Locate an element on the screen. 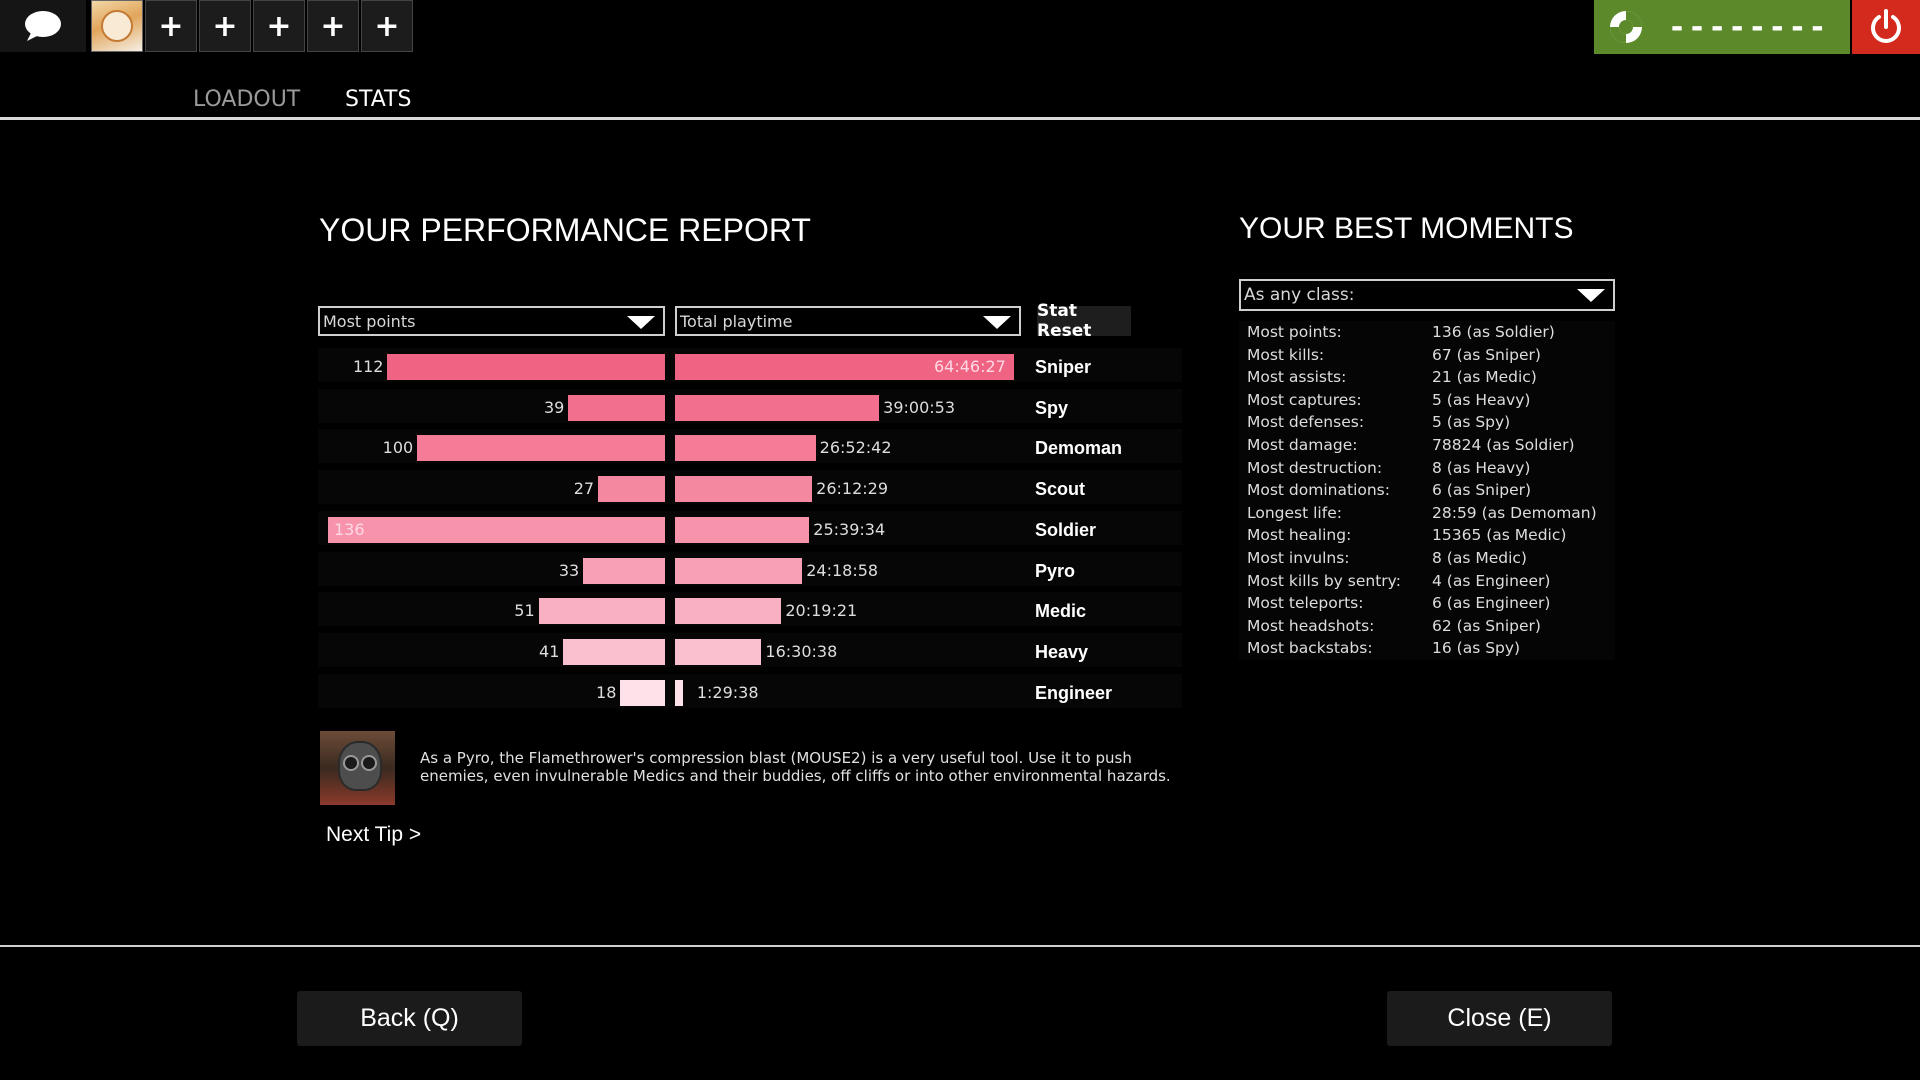 This screenshot has height=1080, width=1920. points-dropdown-value: Most points is located at coordinates (369, 321).